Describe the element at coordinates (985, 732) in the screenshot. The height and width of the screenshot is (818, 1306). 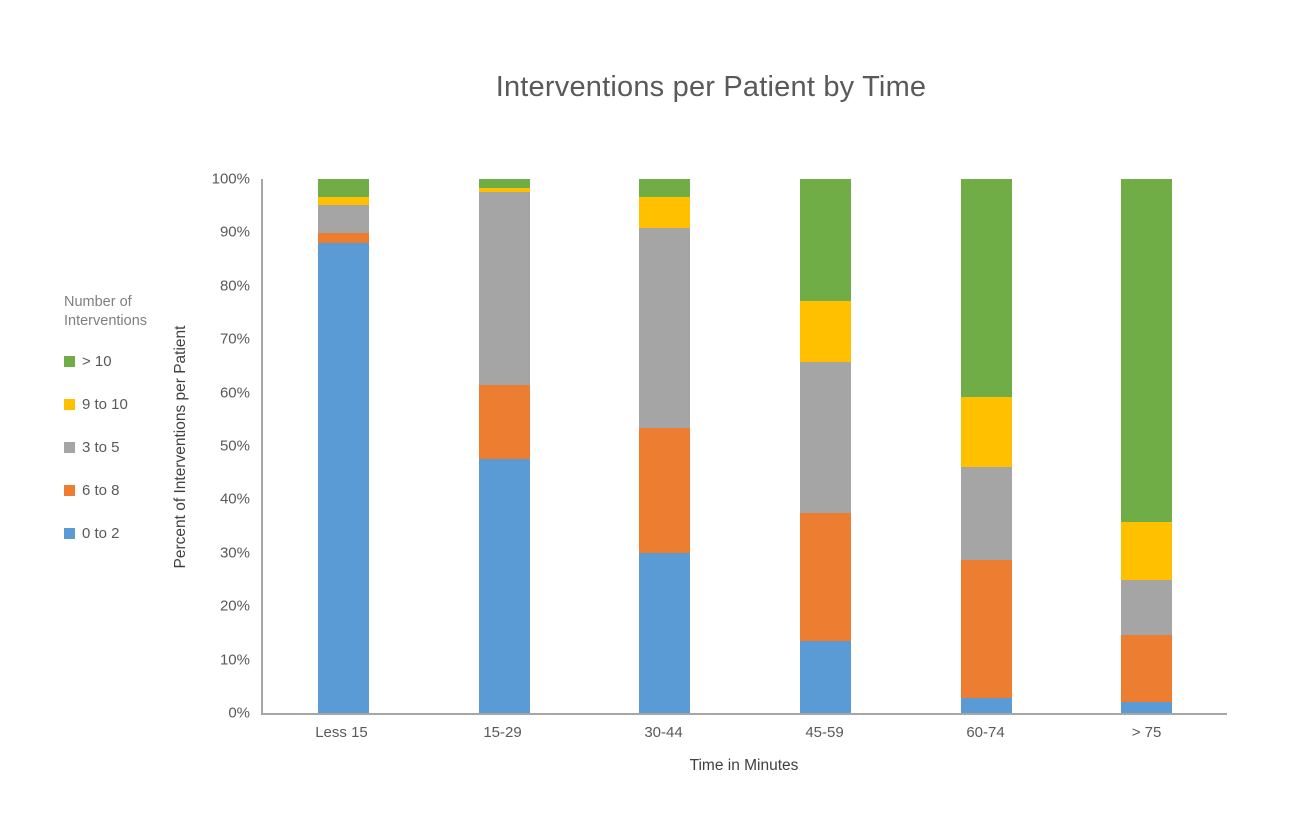
I see `x-tick-label: 60-74` at that location.